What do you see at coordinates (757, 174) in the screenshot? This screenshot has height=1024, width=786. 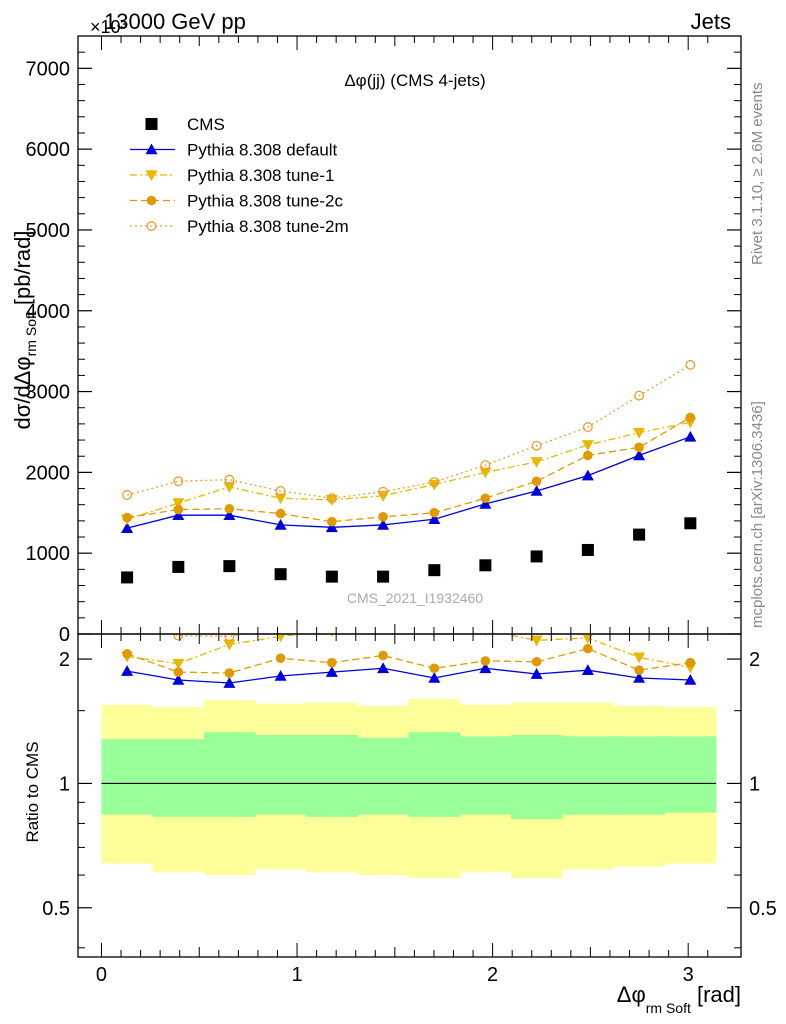 I see `rivet-label: Rivet 3.1.10, ≥ 2.6M events` at bounding box center [757, 174].